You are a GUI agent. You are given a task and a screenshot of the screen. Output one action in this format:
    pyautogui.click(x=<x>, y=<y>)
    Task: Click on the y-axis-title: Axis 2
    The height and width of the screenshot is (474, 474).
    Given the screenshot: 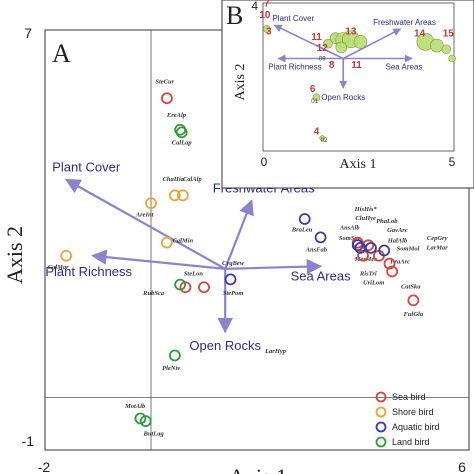 What is the action you would take?
    pyautogui.click(x=14, y=255)
    